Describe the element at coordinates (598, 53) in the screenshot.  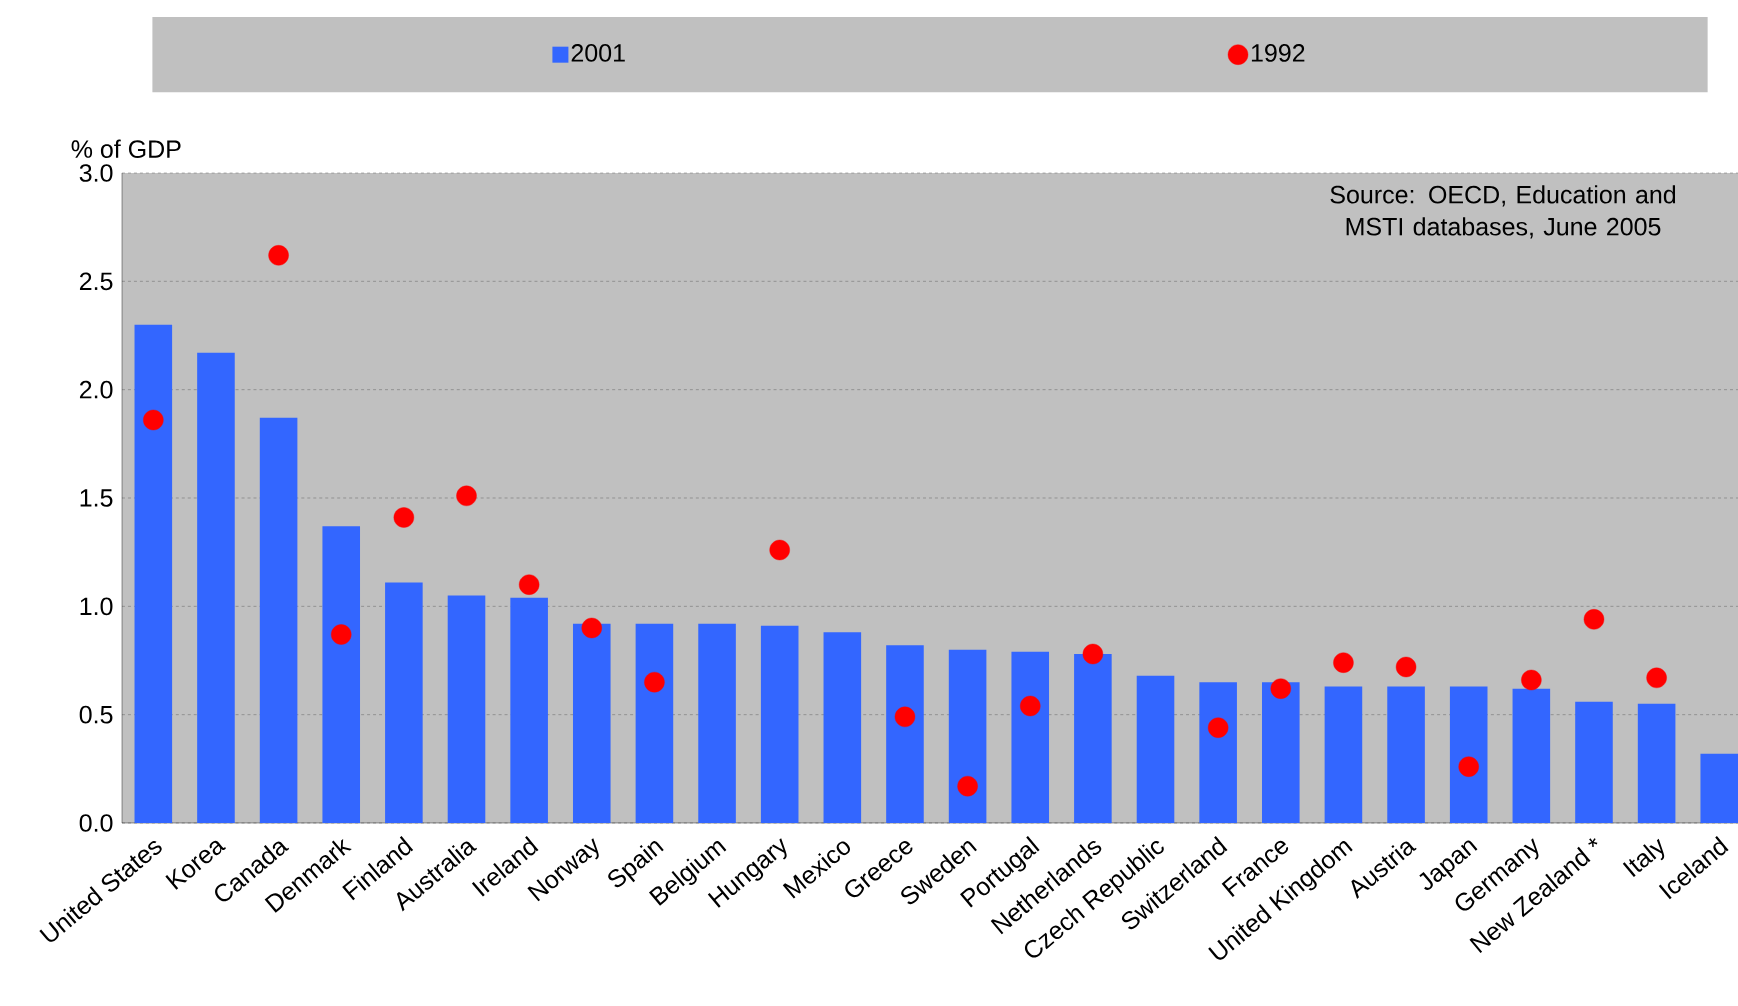
I see `legend-label: 2001` at that location.